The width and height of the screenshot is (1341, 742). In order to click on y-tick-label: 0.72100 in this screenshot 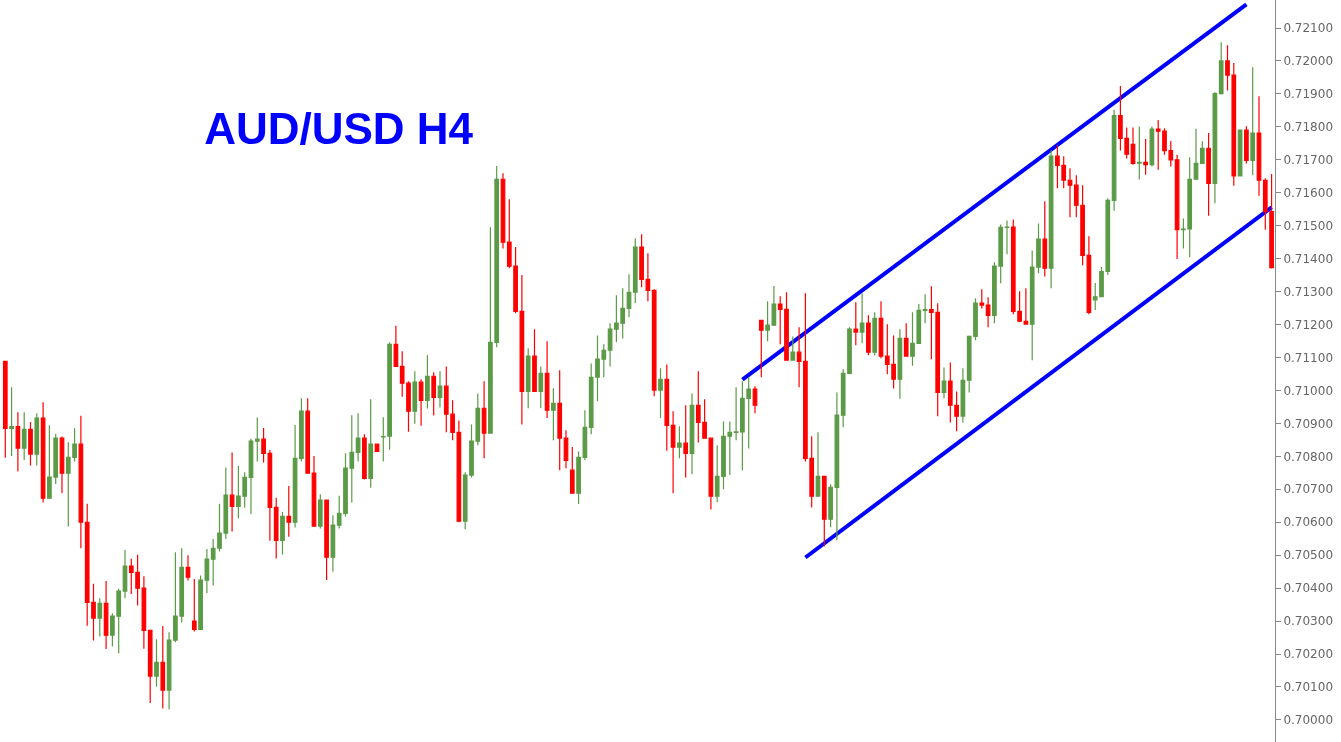, I will do `click(1308, 28)`.